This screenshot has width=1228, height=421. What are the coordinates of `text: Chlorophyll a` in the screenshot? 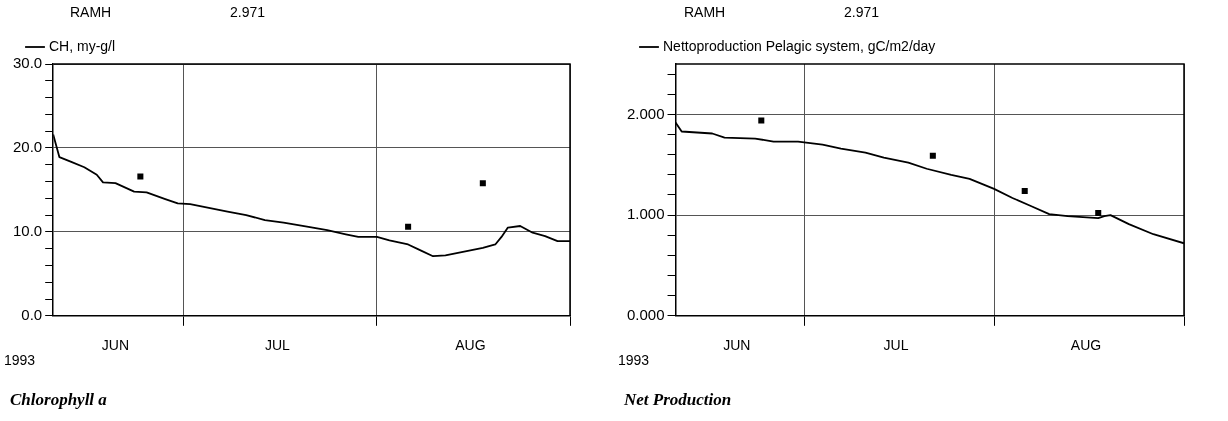 It's located at (59, 400).